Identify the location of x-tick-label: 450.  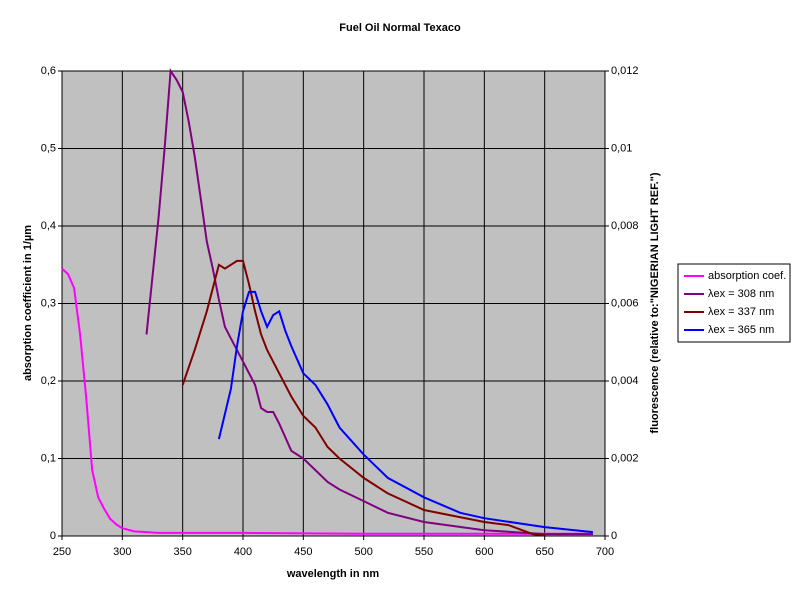
(303, 552).